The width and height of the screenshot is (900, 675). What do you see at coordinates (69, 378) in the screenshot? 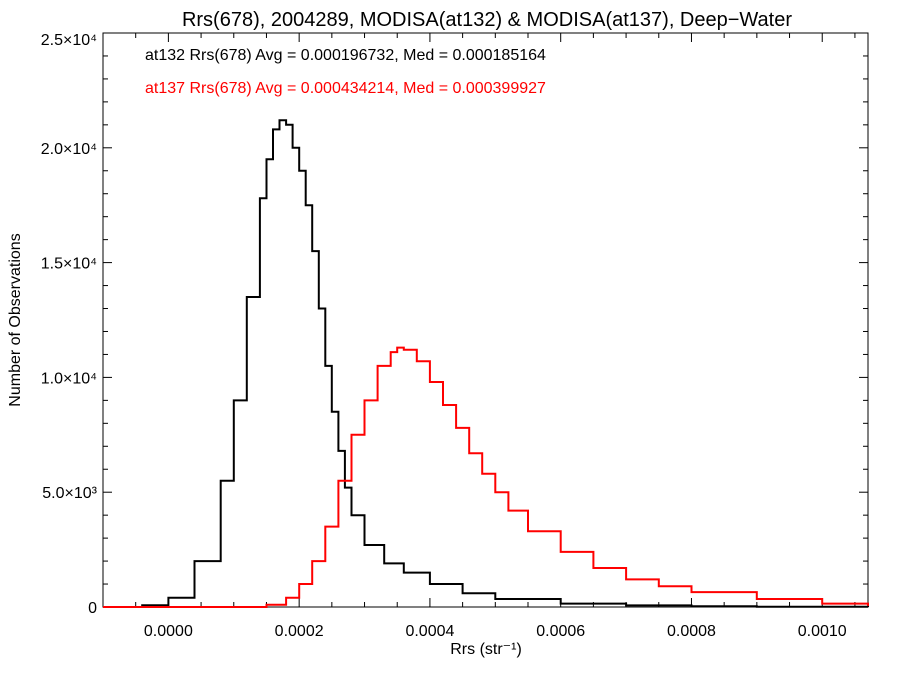
I see `y-tick-label: 1.0×10⁴` at bounding box center [69, 378].